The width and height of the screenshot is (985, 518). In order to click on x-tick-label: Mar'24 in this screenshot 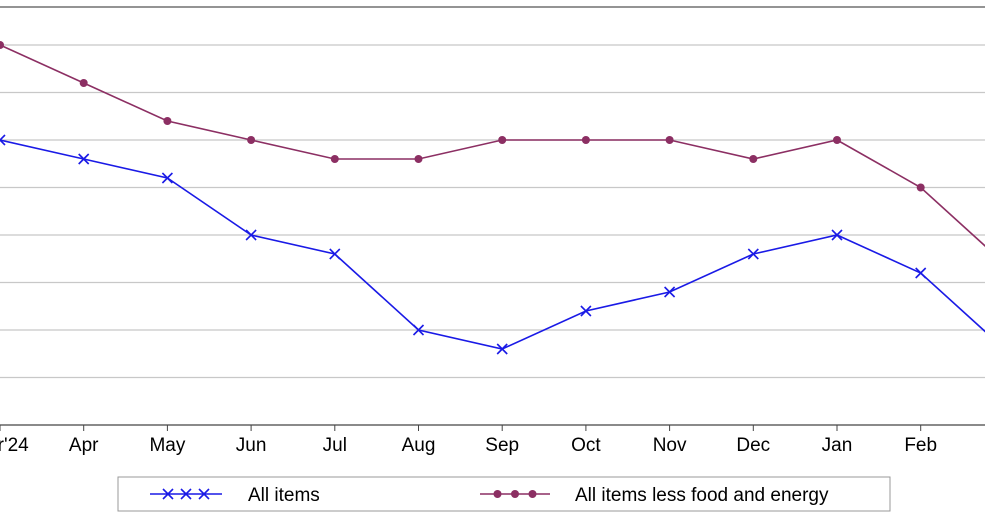, I will do `click(14, 445)`.